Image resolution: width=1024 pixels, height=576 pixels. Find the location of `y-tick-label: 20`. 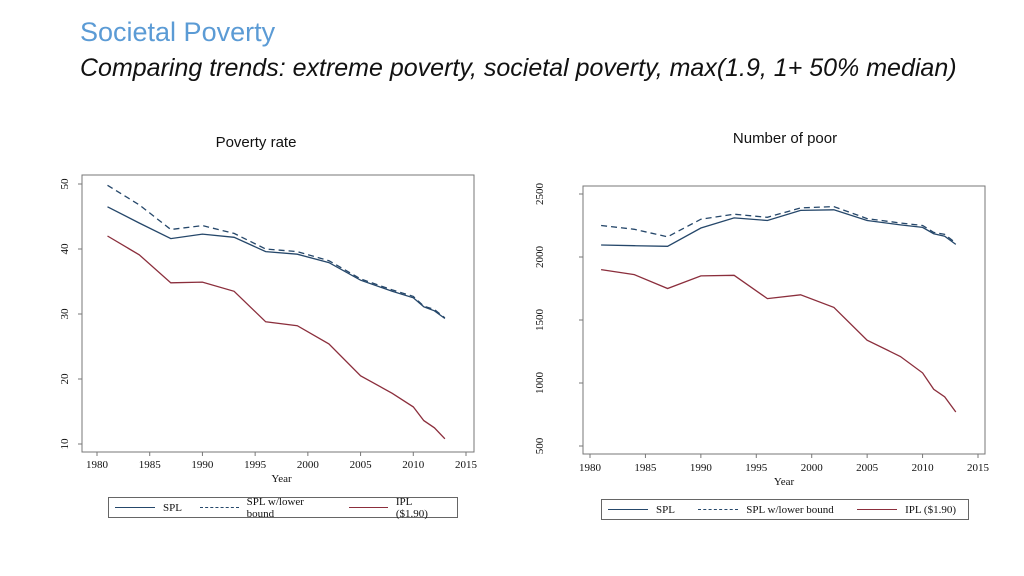

y-tick-label: 20 is located at coordinates (65, 379).